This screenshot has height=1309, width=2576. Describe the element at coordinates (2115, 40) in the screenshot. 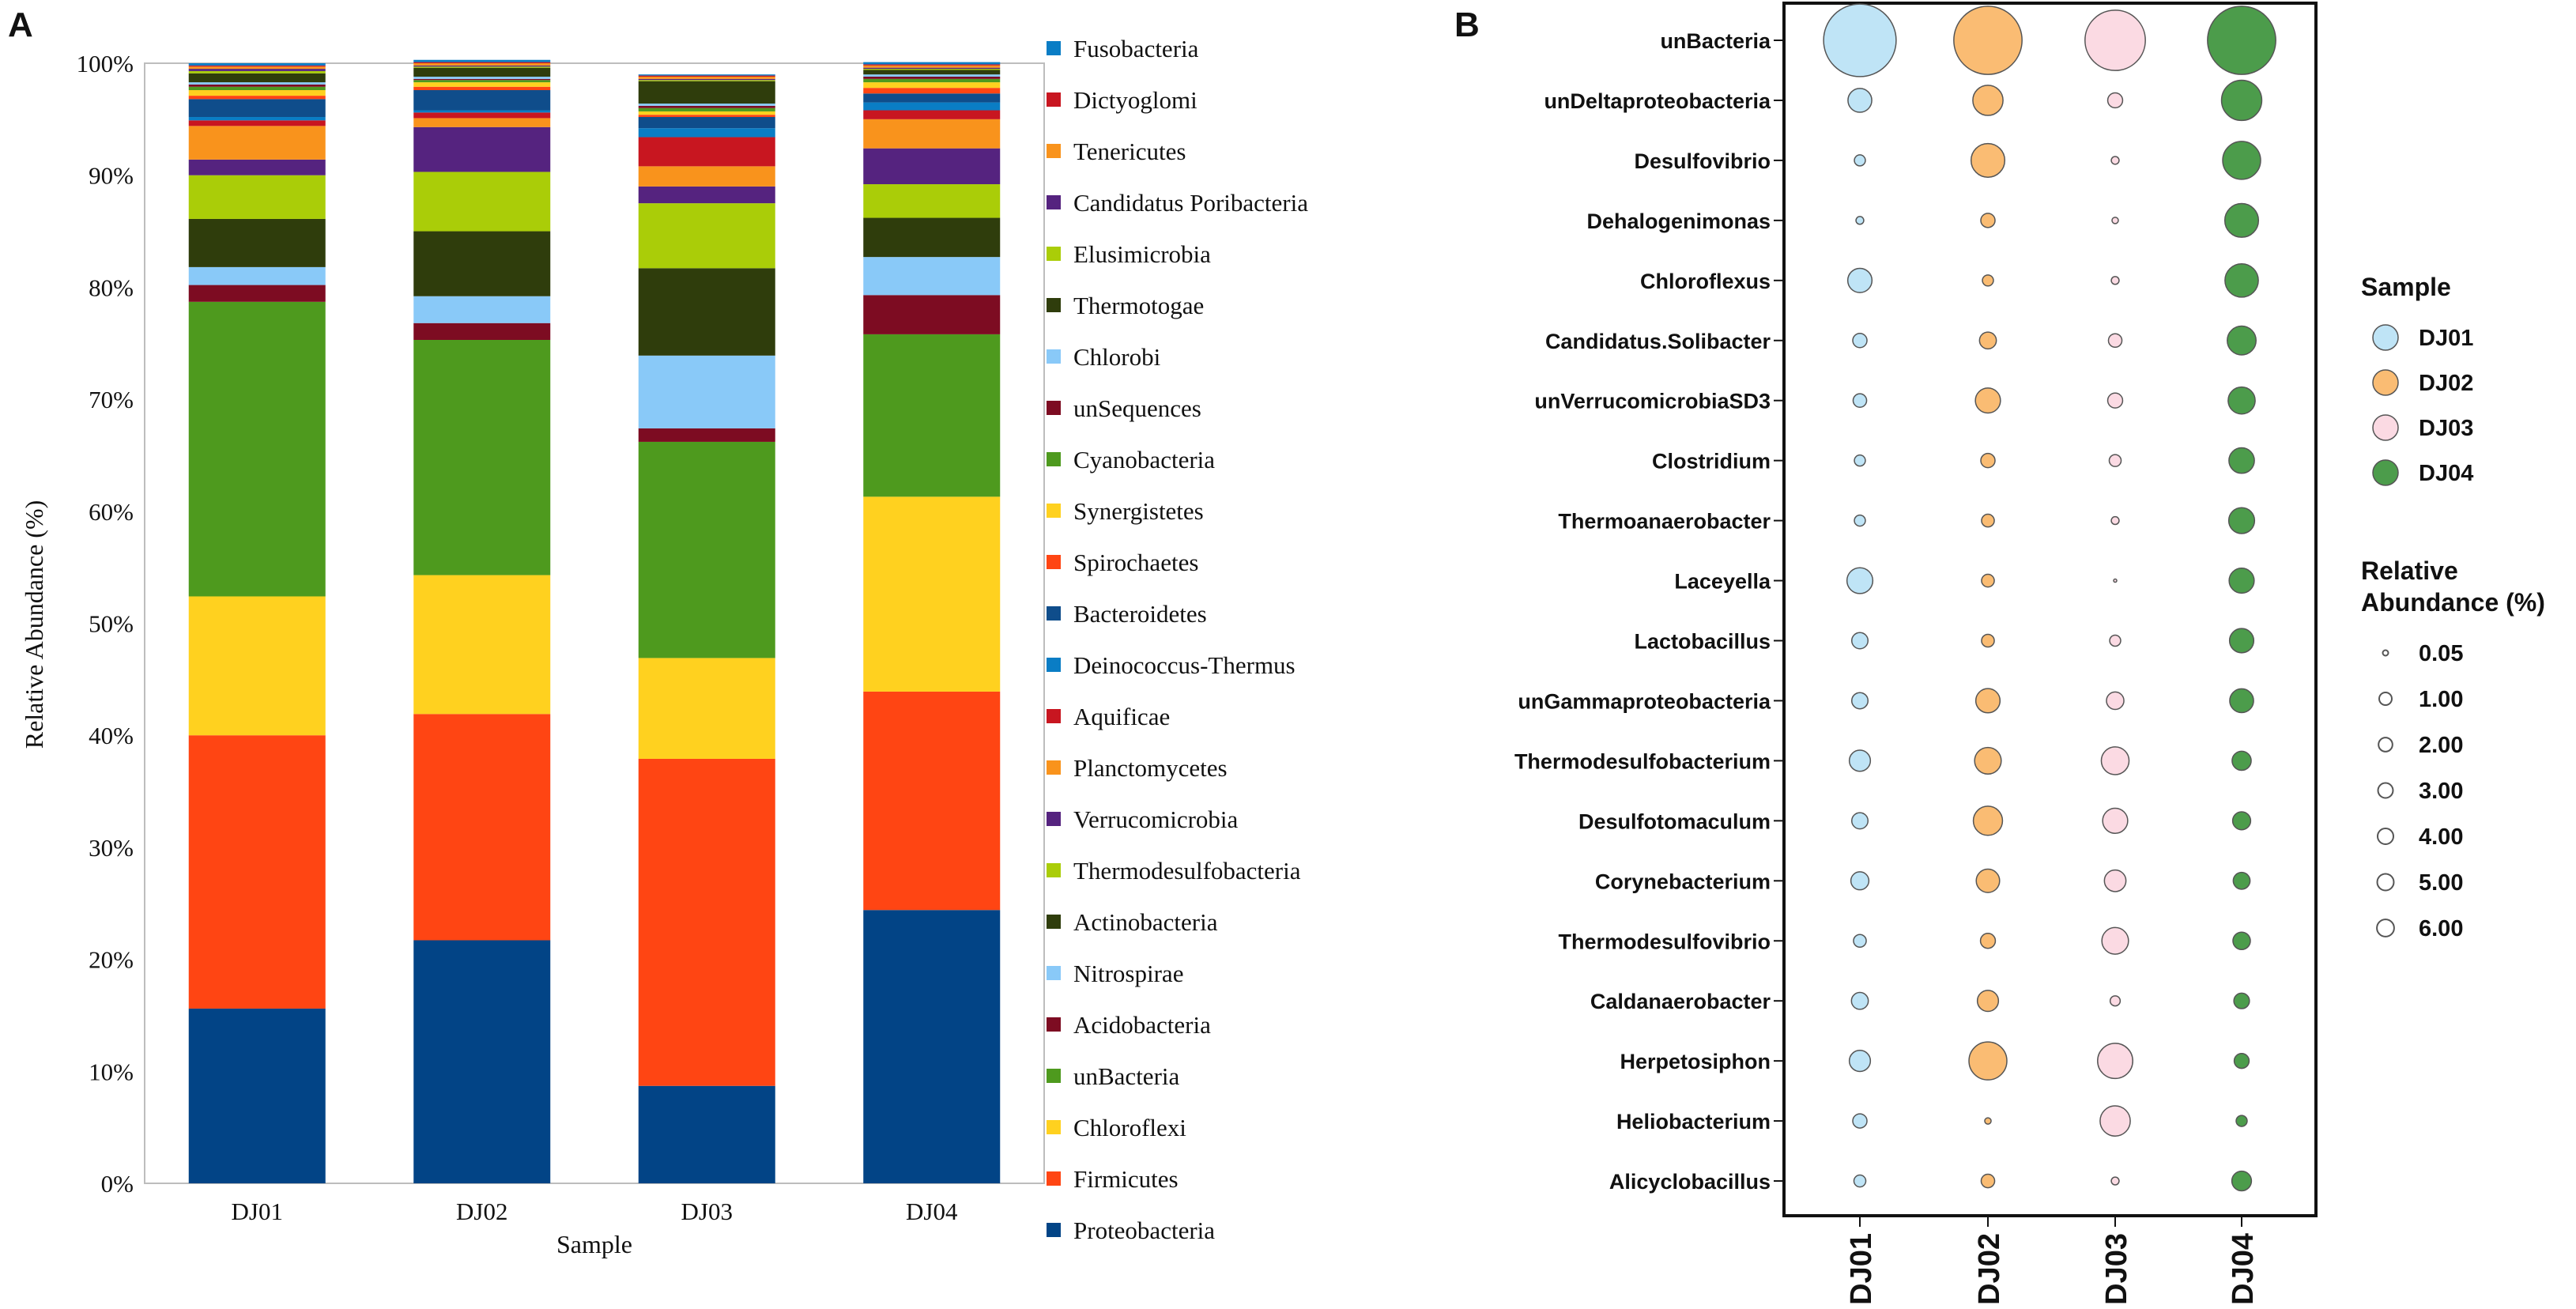

I see `bubble-dj03-unbacteria` at that location.